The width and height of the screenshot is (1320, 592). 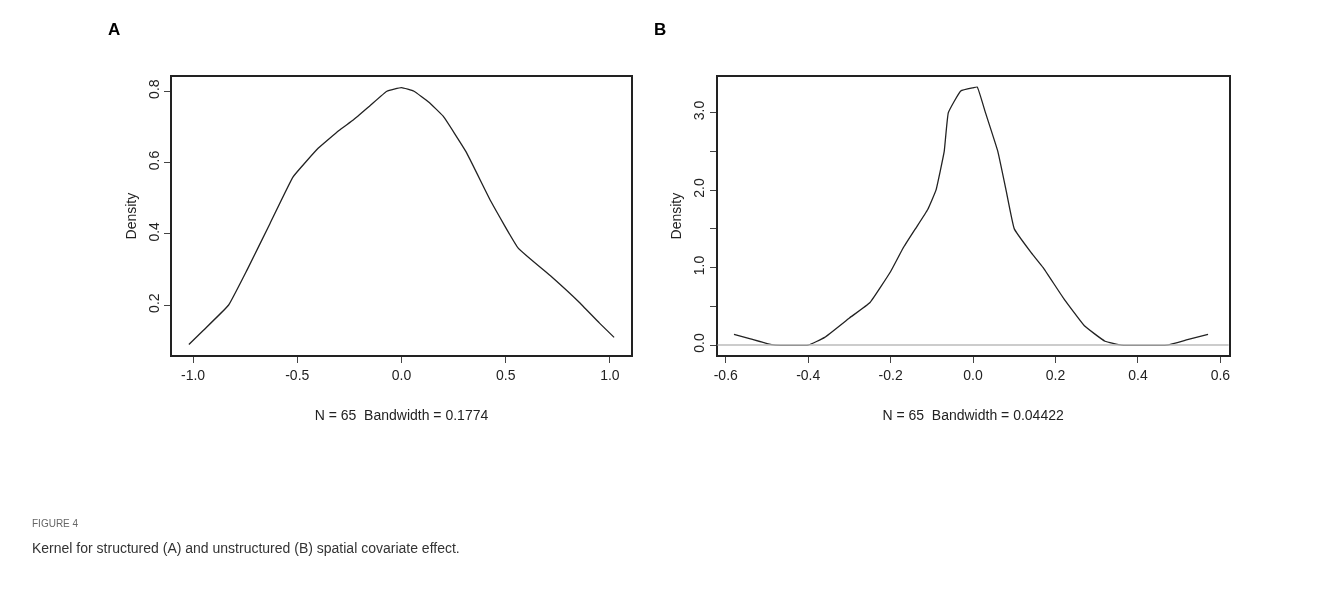 I want to click on x-axis-title: N = 65 Bandwidth = 0.04422, so click(x=973, y=414).